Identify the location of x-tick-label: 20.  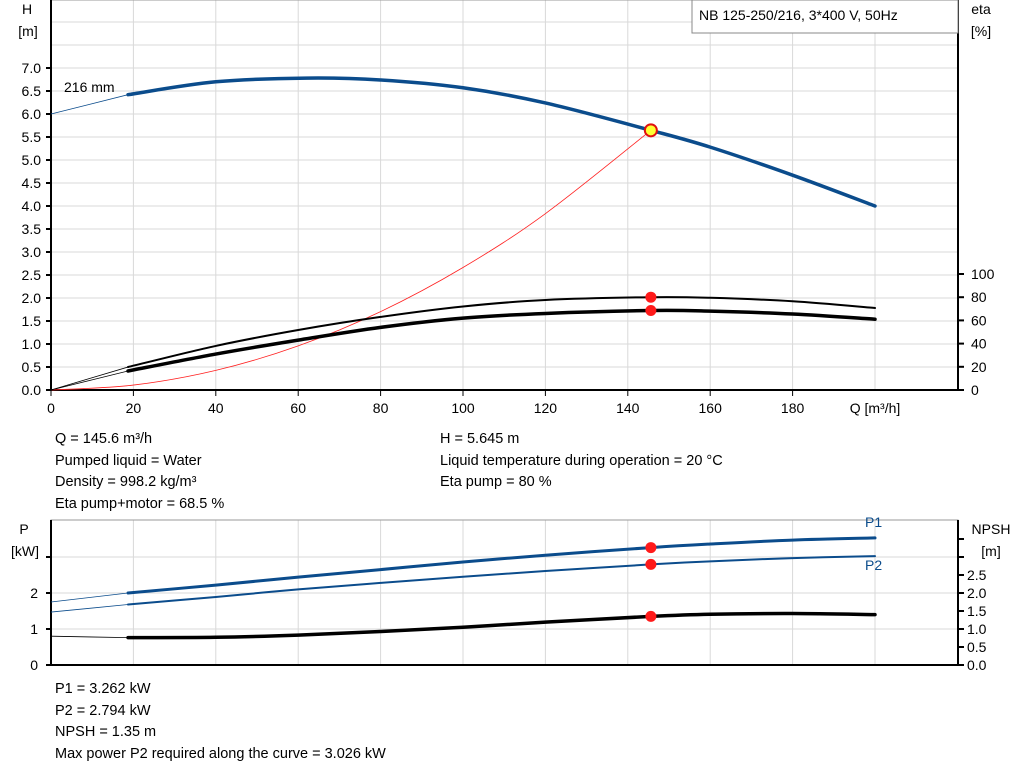
(134, 408).